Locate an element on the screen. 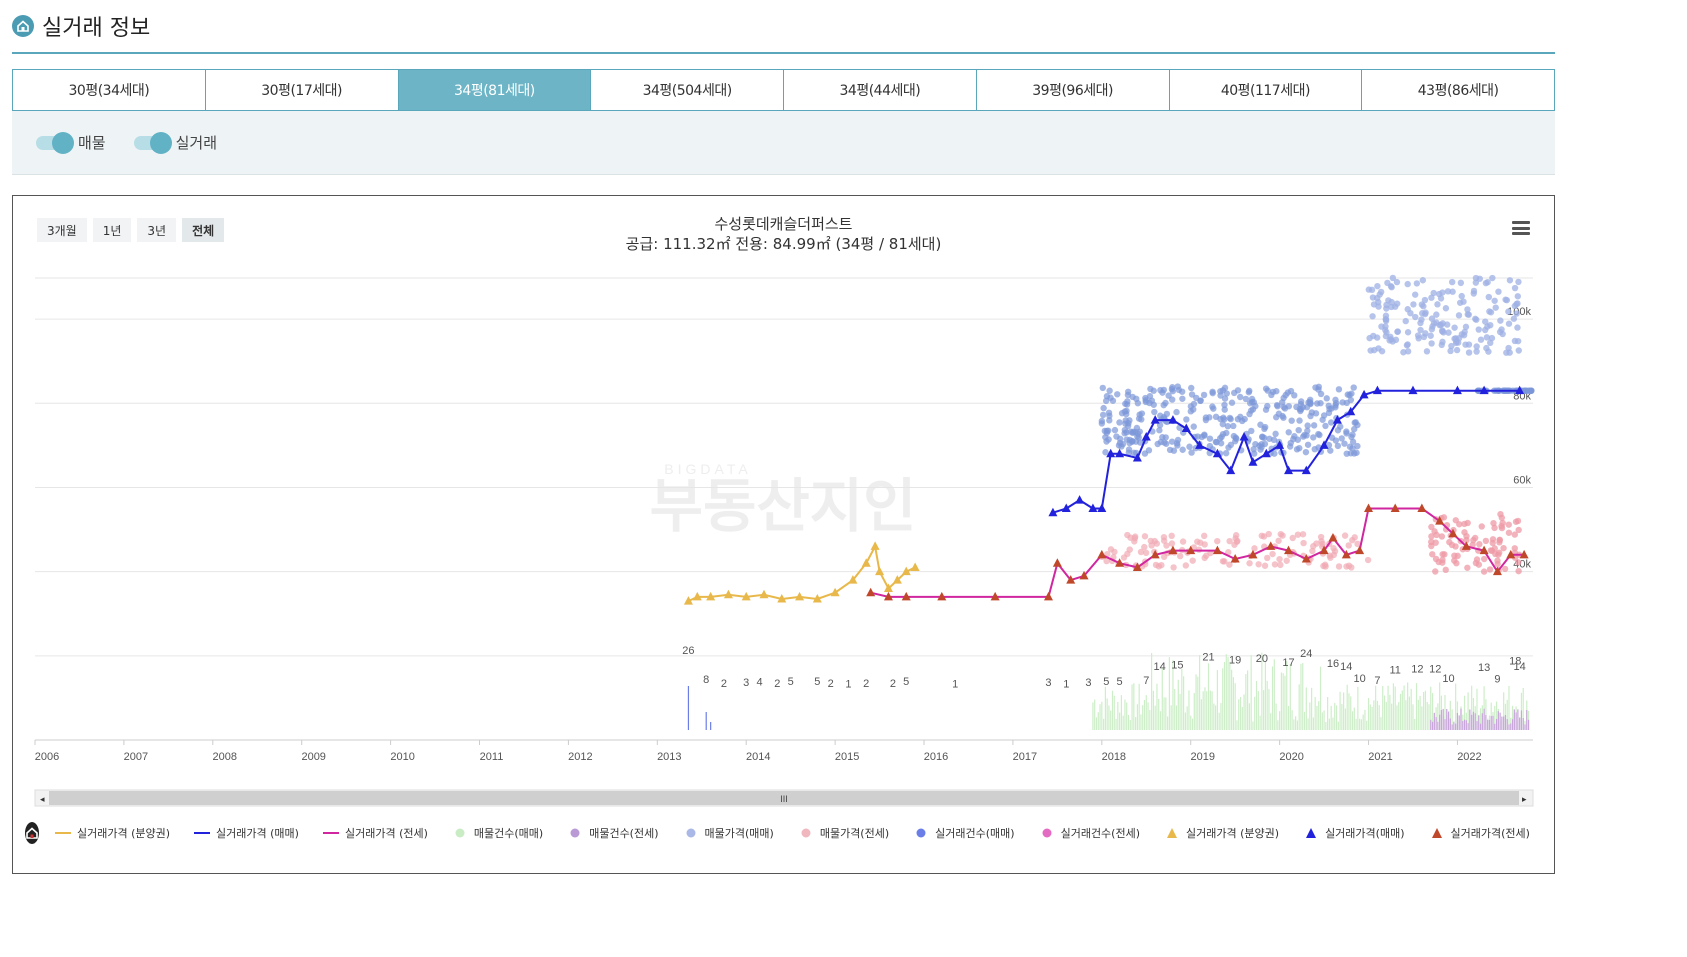 The height and width of the screenshot is (957, 1687). tab-34-504: 34평(504세대) is located at coordinates (687, 90).